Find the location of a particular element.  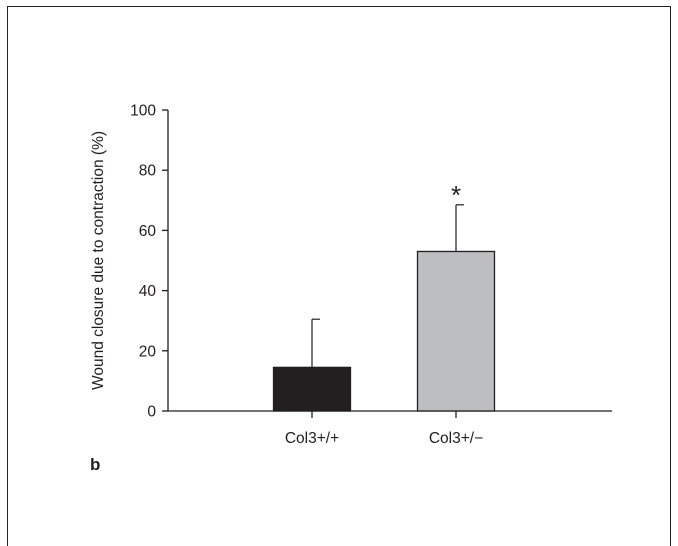

significance-marker-1: * is located at coordinates (456, 195).